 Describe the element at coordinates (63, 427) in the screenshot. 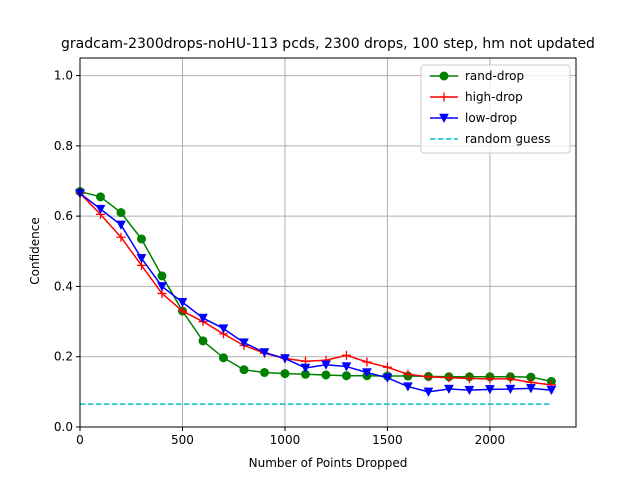

I see `y-tick-label: 0.0` at that location.